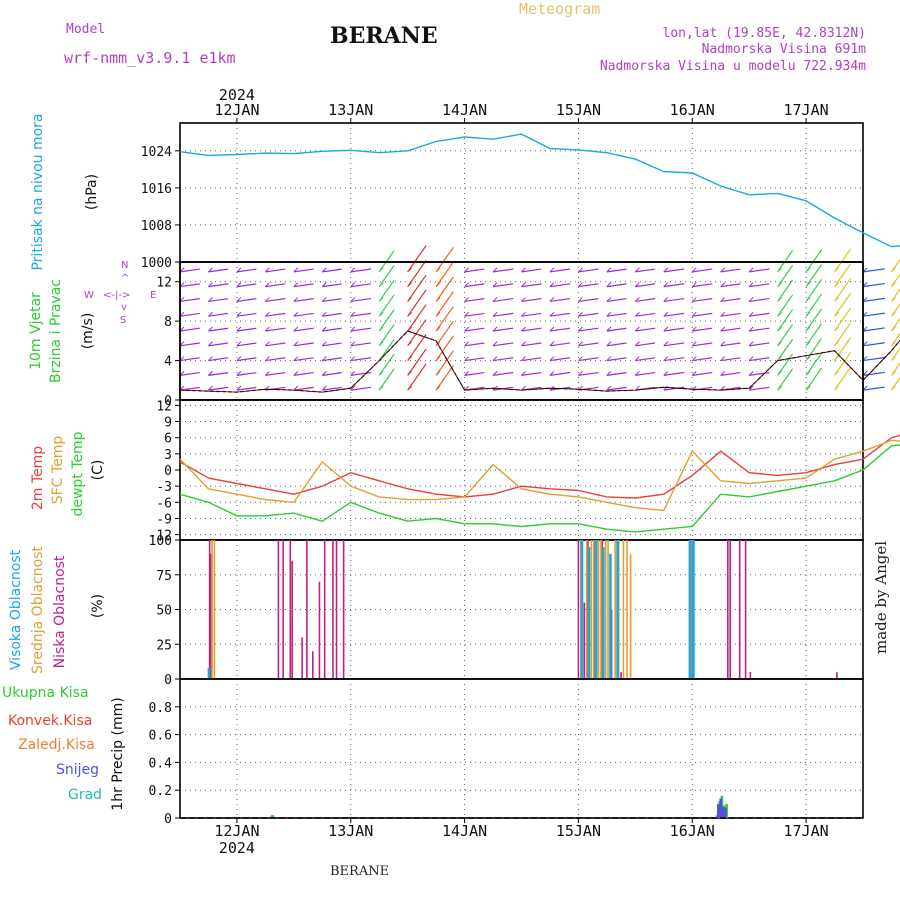 The height and width of the screenshot is (900, 900). Describe the element at coordinates (56, 331) in the screenshot. I see `wind-ylabel-2: Brzina i Pravac` at that location.